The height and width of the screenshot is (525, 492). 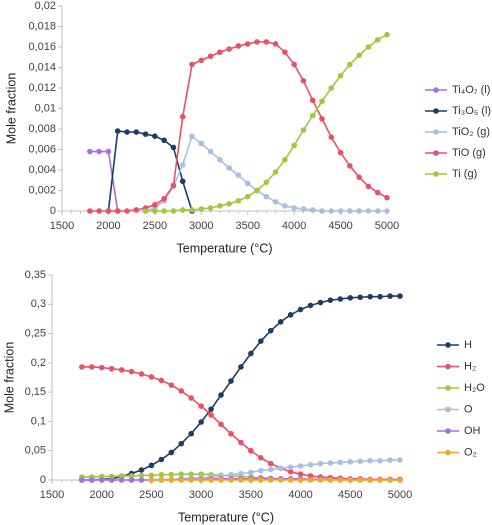 What do you see at coordinates (471, 111) in the screenshot?
I see `legend-label: Ti₃O₅ (l)` at bounding box center [471, 111].